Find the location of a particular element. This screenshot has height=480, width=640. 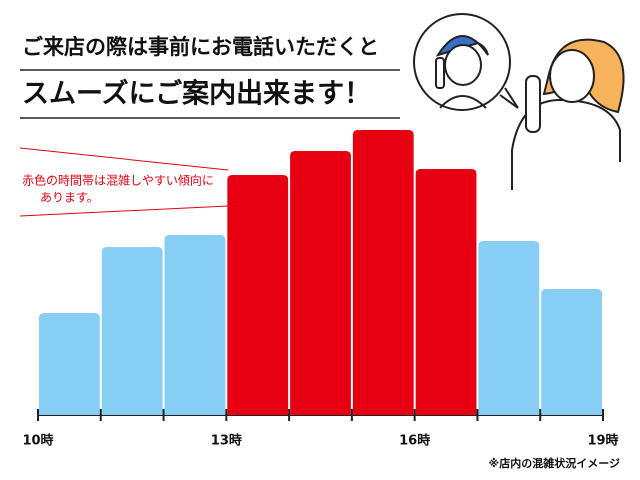

annotation: あります。 is located at coordinates (69, 198).